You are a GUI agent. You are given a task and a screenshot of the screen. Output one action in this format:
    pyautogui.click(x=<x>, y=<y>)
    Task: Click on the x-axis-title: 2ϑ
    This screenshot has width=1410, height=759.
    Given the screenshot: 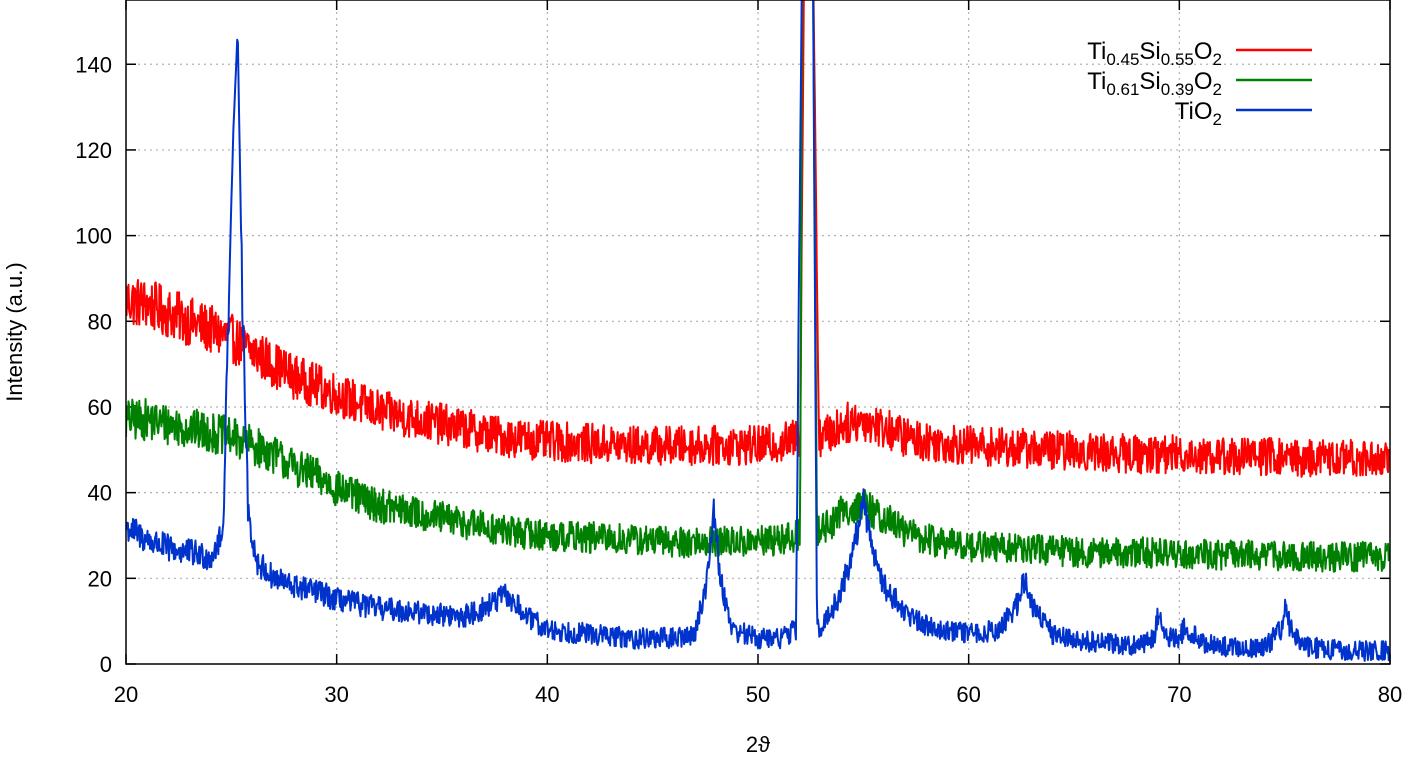 What is the action you would take?
    pyautogui.click(x=758, y=744)
    